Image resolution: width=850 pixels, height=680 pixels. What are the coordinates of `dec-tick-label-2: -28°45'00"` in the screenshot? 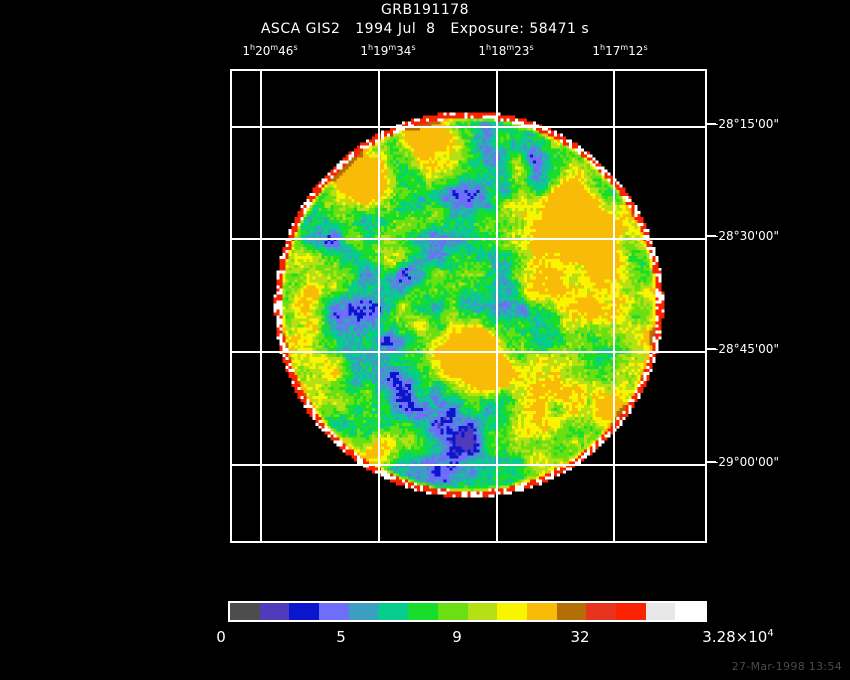 It's located at (746, 349).